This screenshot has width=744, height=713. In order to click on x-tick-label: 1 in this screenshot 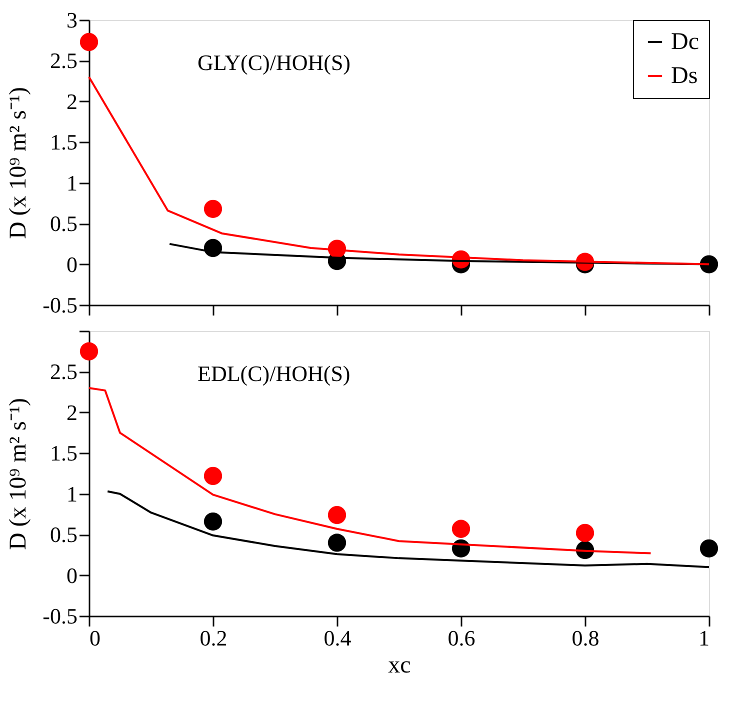, I will do `click(704, 638)`.